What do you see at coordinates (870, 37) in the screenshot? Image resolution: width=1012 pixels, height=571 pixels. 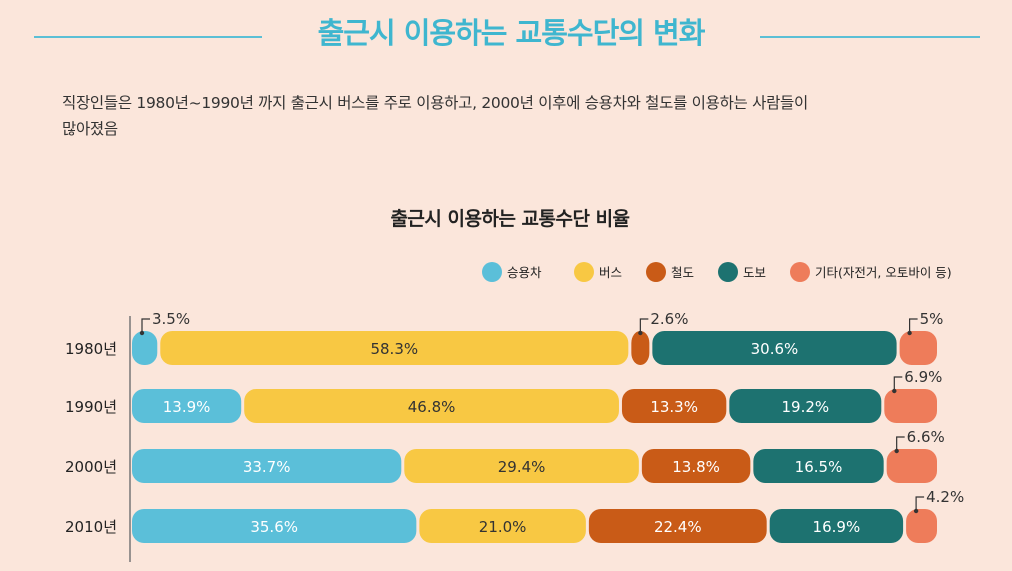 I see `title-line-right` at bounding box center [870, 37].